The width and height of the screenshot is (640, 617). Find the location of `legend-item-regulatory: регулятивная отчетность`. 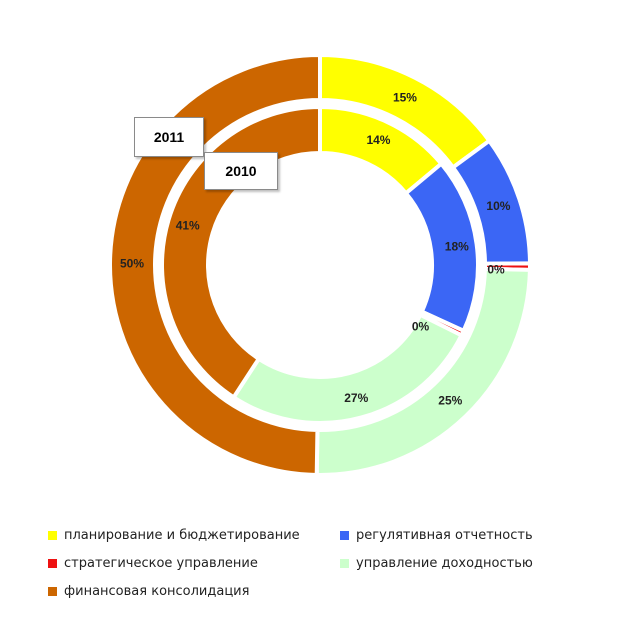

legend-item-regulatory: регулятивная отчетность is located at coordinates (436, 535).